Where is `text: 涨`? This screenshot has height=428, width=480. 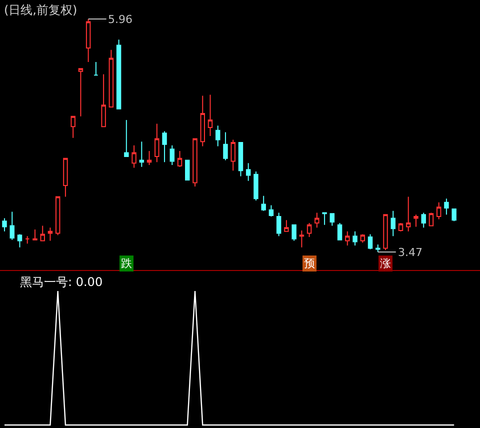 text: 涨 is located at coordinates (385, 263).